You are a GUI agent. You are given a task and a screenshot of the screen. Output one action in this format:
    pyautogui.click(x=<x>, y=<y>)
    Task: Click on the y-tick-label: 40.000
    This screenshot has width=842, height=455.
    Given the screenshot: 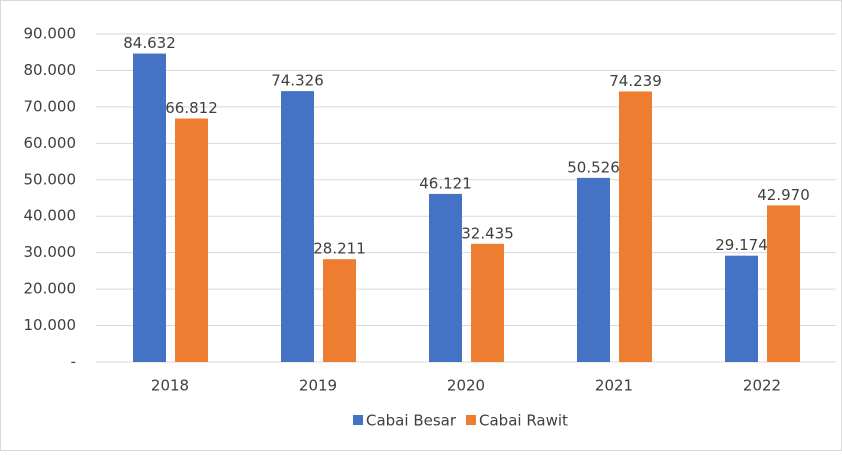 What is the action you would take?
    pyautogui.click(x=50, y=216)
    